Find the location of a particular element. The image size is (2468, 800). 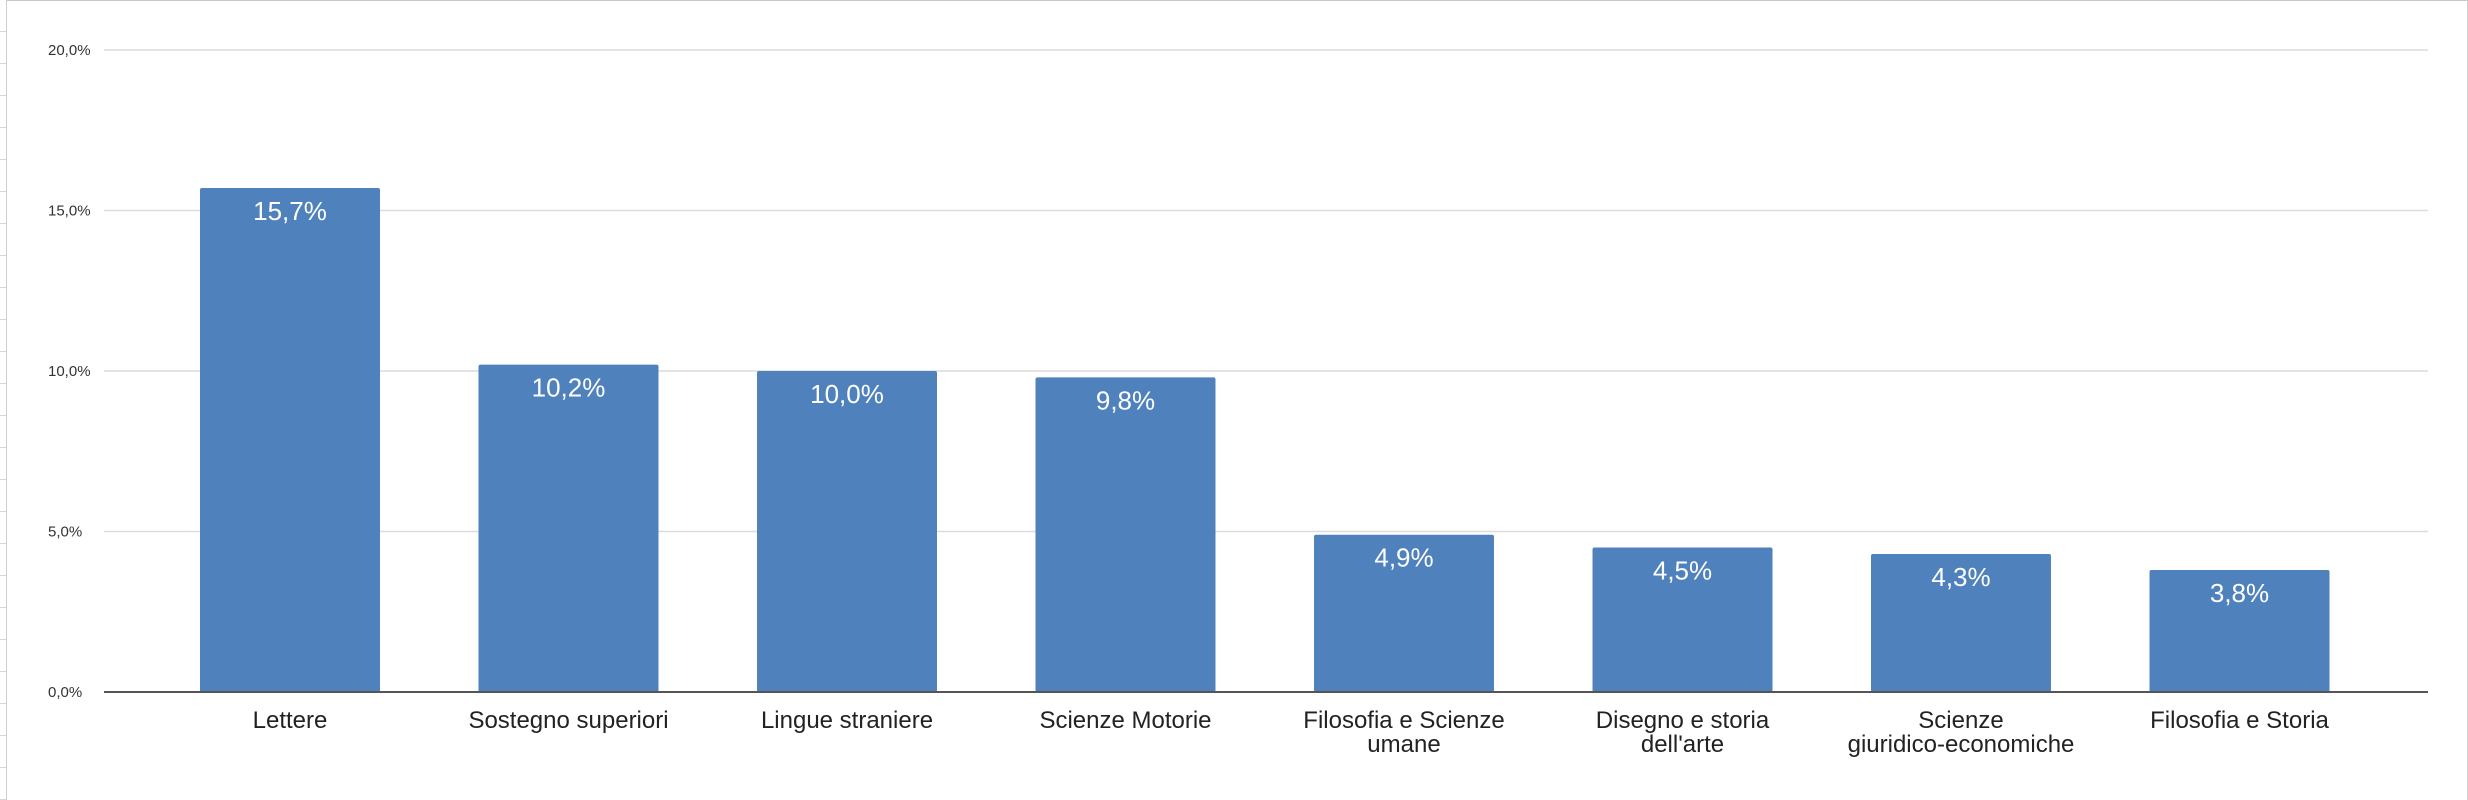

y-tick-label: 0,0% is located at coordinates (65, 692).